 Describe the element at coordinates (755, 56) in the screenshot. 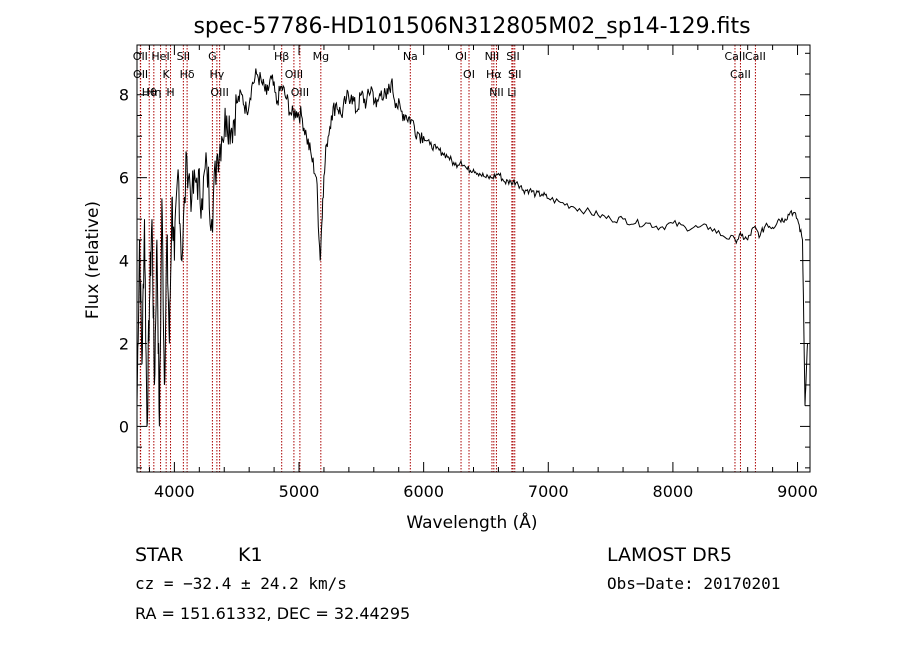

I see `line-label-8662: CaII` at that location.